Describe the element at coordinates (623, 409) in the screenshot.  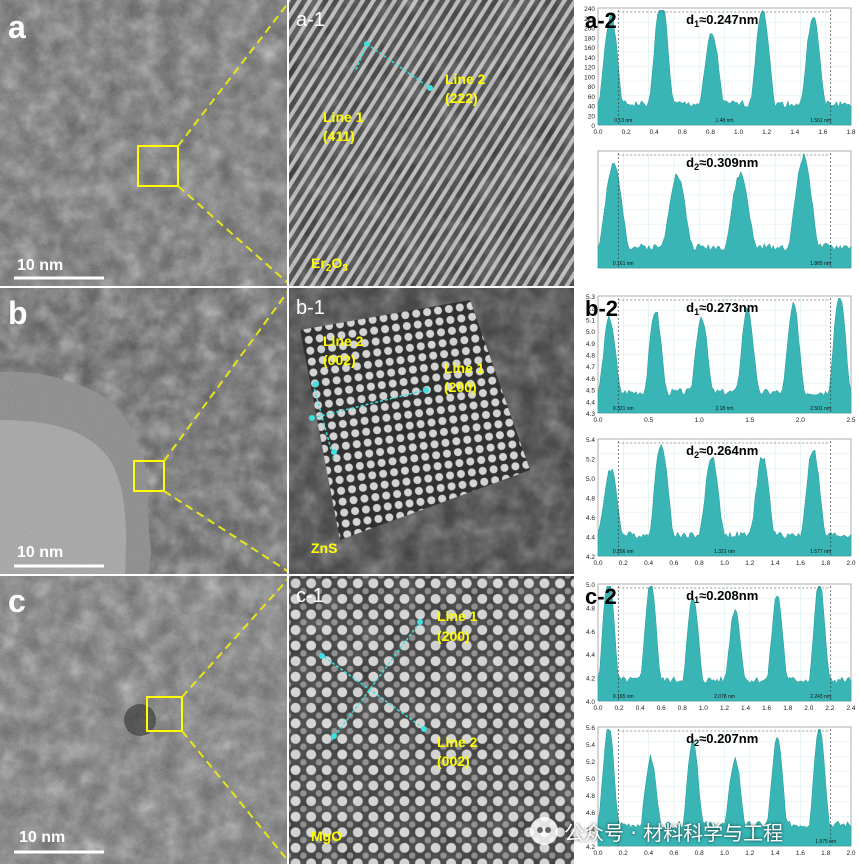
I see `measure-readout: 0.321 nm` at that location.